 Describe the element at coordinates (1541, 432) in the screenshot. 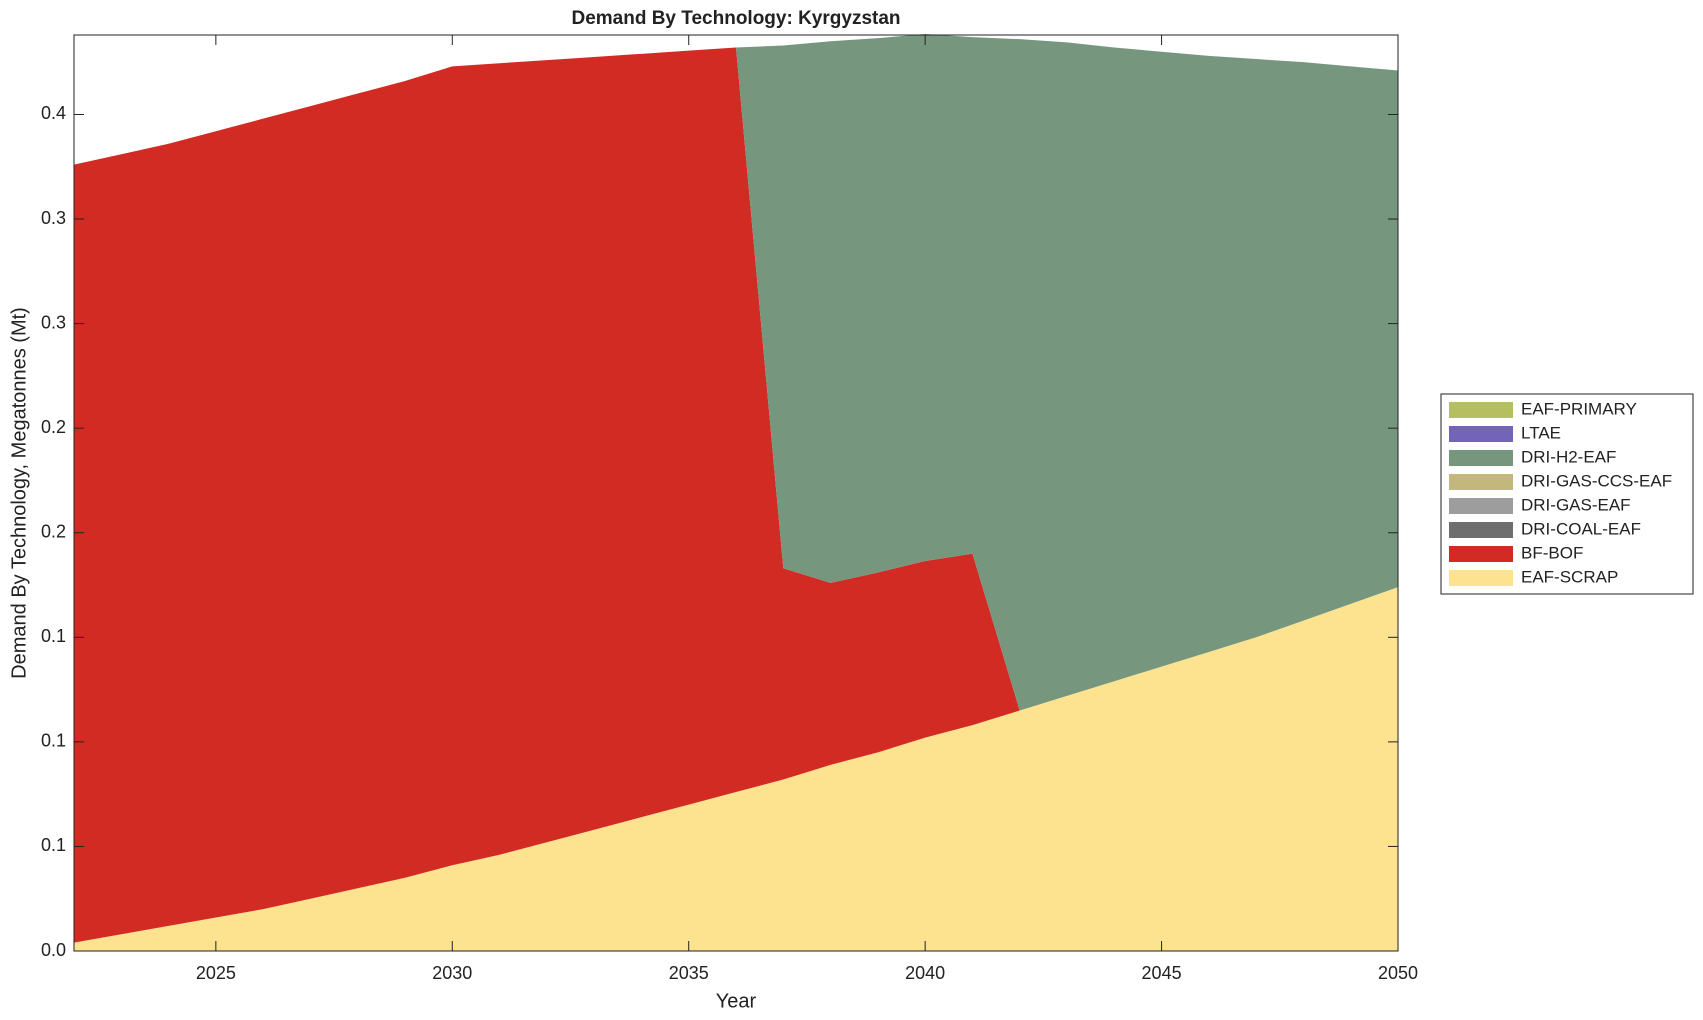

I see `legend-label: LTAE` at that location.